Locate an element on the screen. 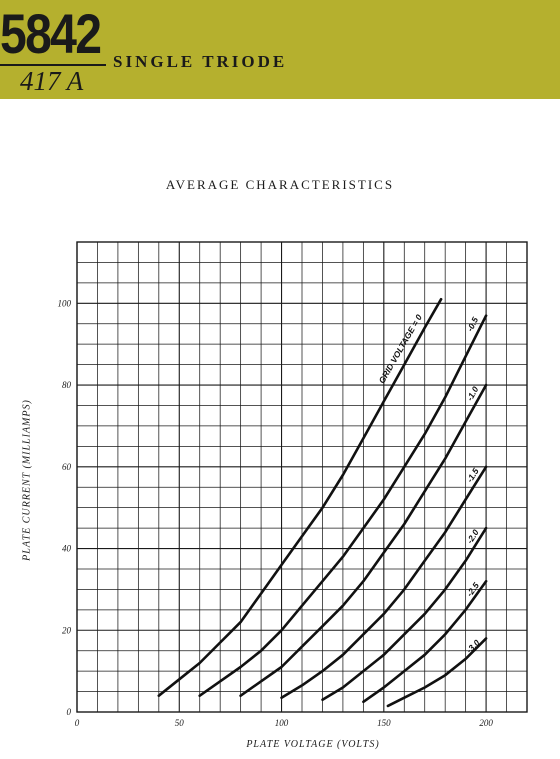  y-tick-label: 100 is located at coordinates (65, 303).